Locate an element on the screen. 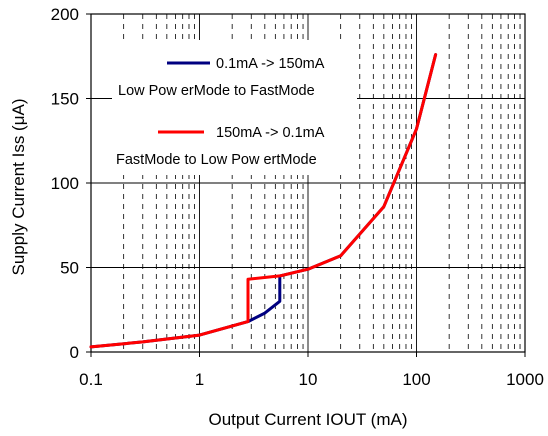 Image resolution: width=548 pixels, height=436 pixels. legend-sublabel-0: Low Pow erMode to FastMode is located at coordinates (216, 91).